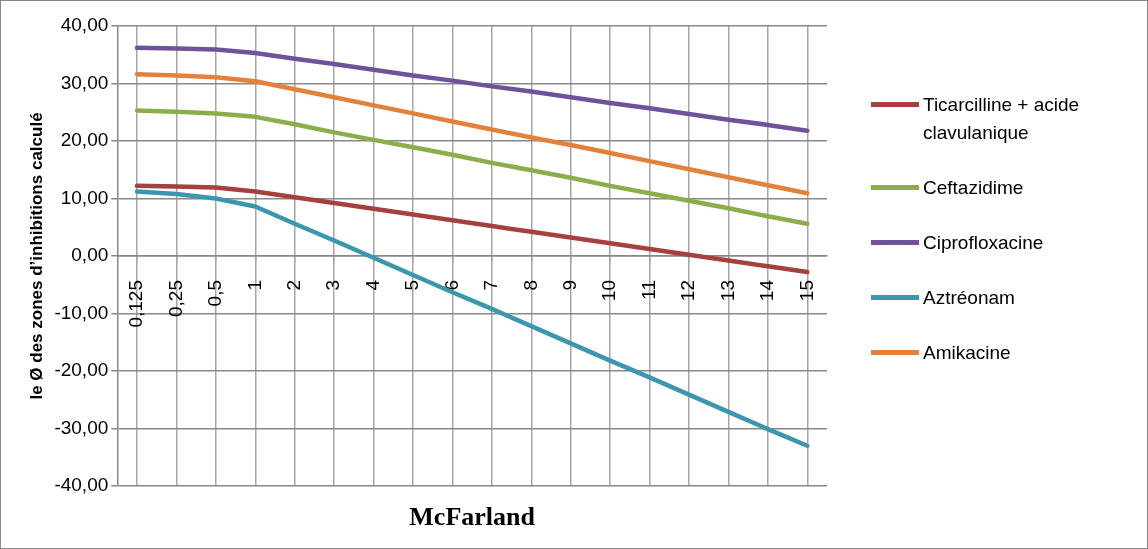 The width and height of the screenshot is (1148, 549). Describe the element at coordinates (84, 140) in the screenshot. I see `y-tick-label: 20,00` at that location.